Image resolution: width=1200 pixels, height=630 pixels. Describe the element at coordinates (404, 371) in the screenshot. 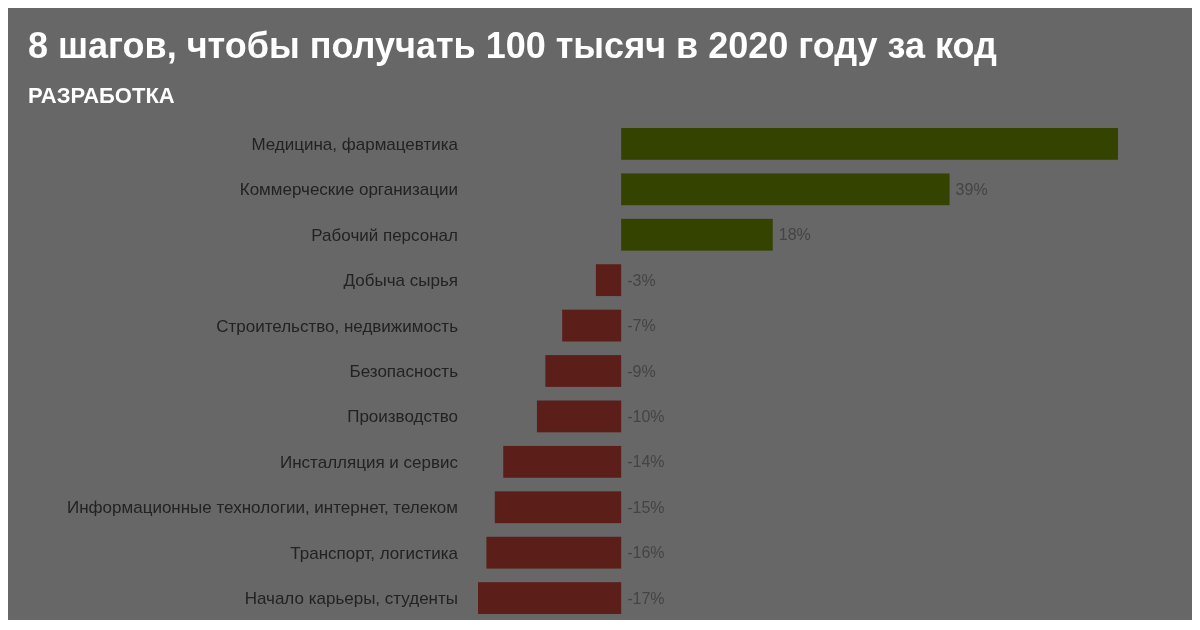

I see `y-tick-label: Безопасность` at that location.